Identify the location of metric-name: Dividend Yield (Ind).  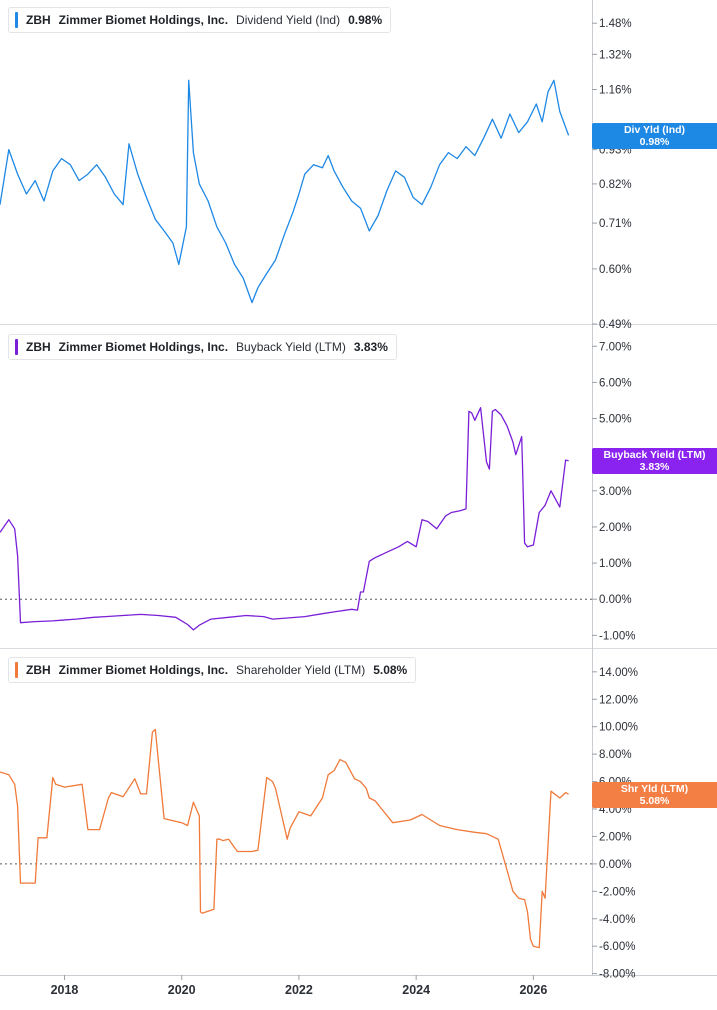
(288, 20).